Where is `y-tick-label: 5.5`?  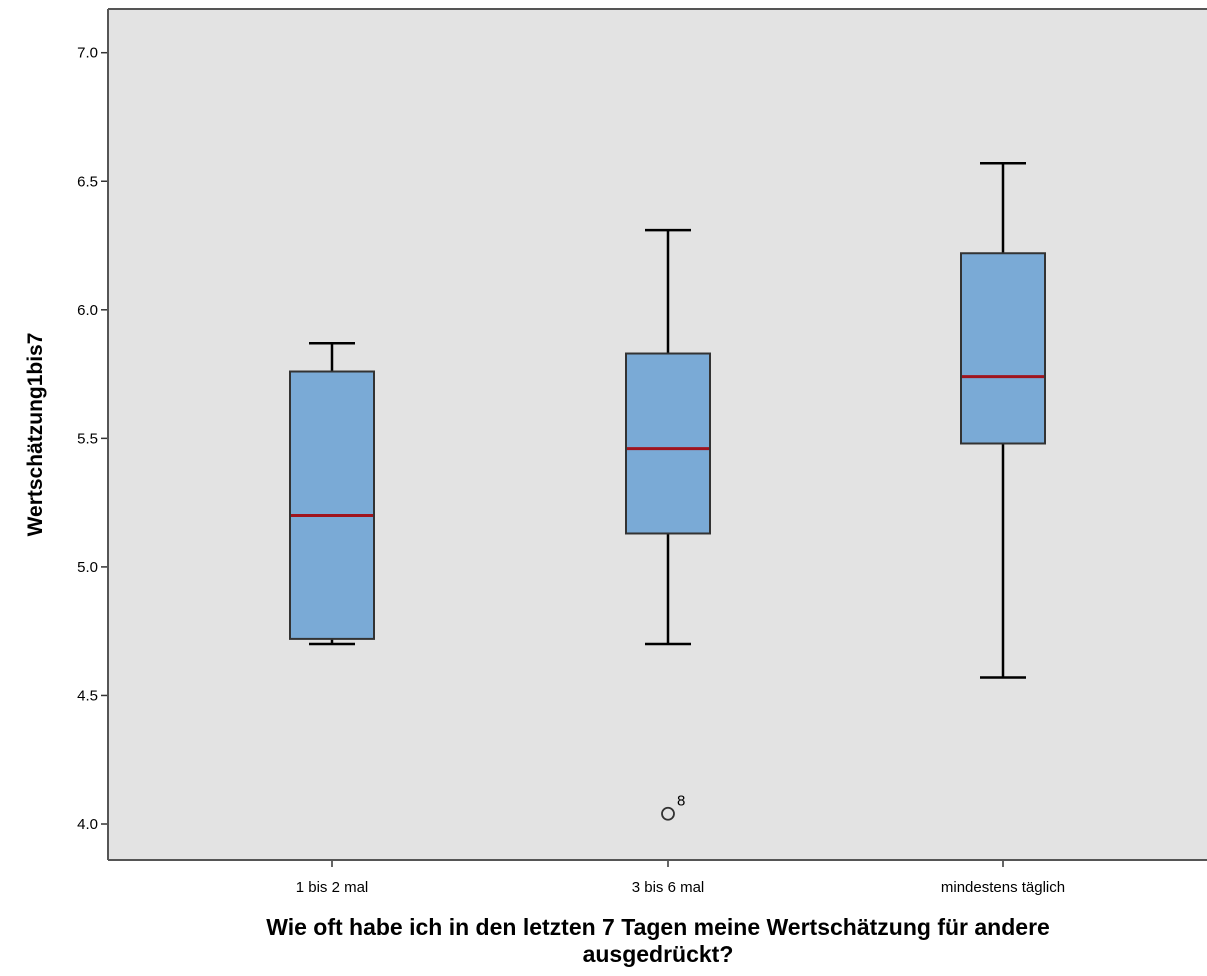 y-tick-label: 5.5 is located at coordinates (87, 438).